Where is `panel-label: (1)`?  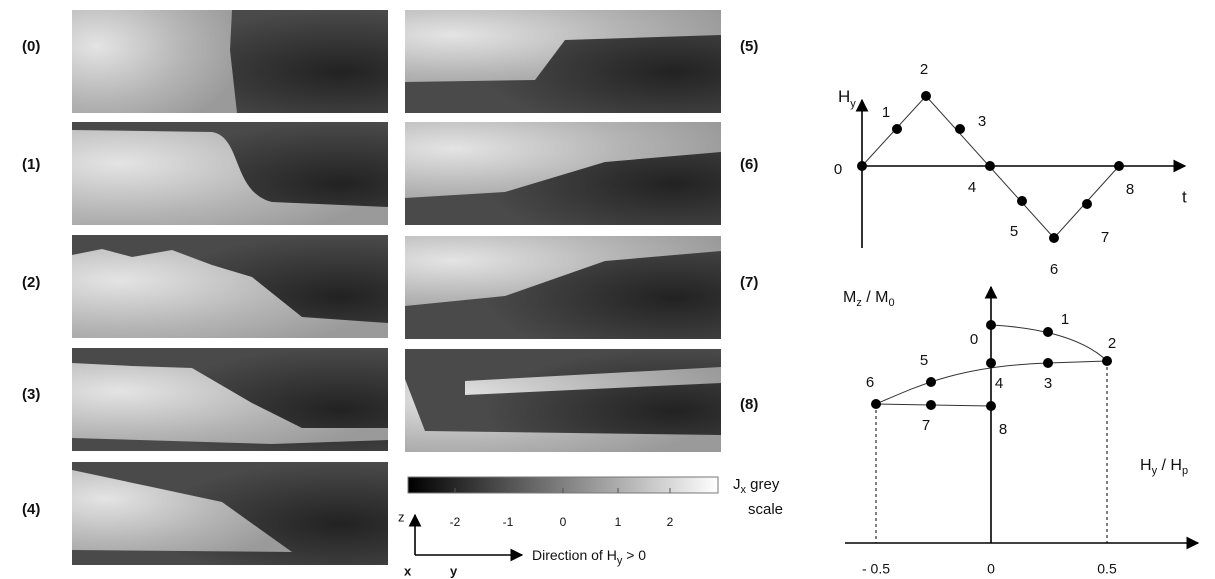 panel-label: (1) is located at coordinates (31, 164).